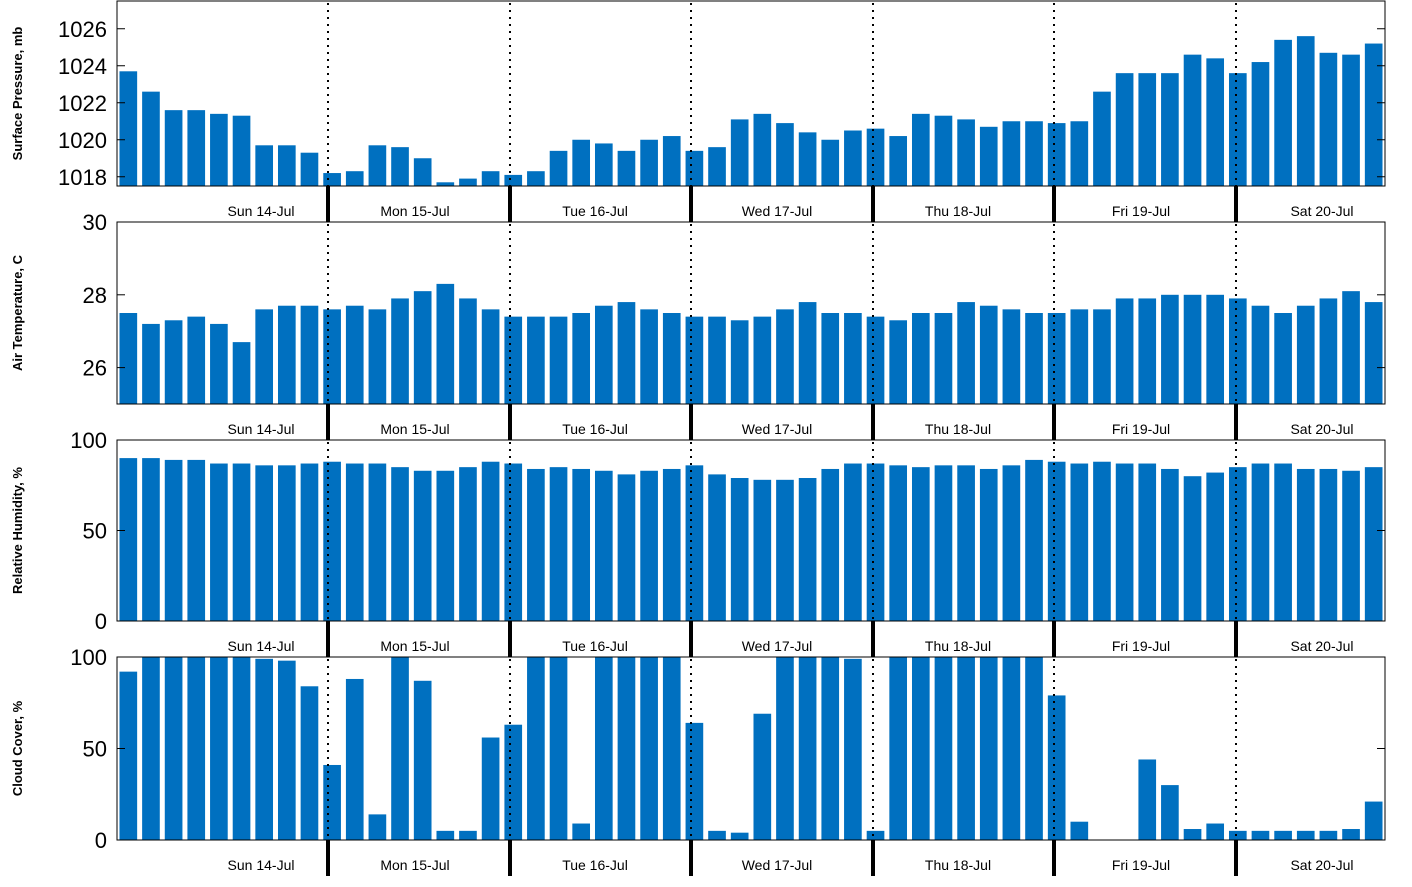 This screenshot has height=887, width=1412. I want to click on y-tick-label: 100, so click(88, 440).